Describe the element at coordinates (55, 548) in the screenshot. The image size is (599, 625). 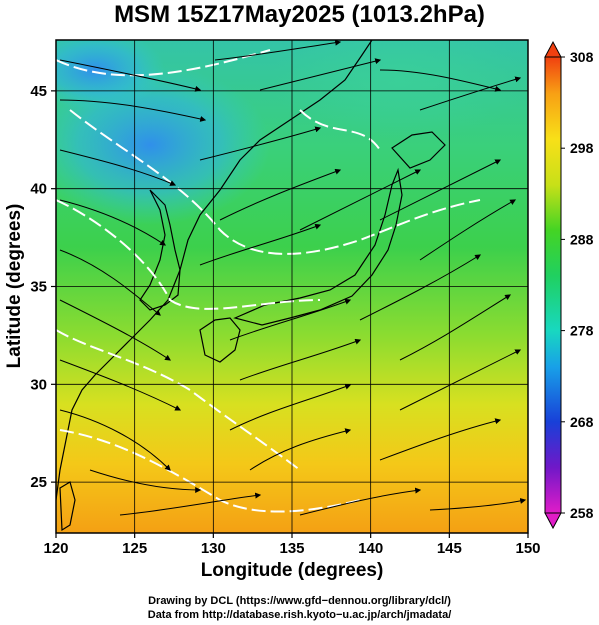
I see `x-tick-label: 120` at that location.